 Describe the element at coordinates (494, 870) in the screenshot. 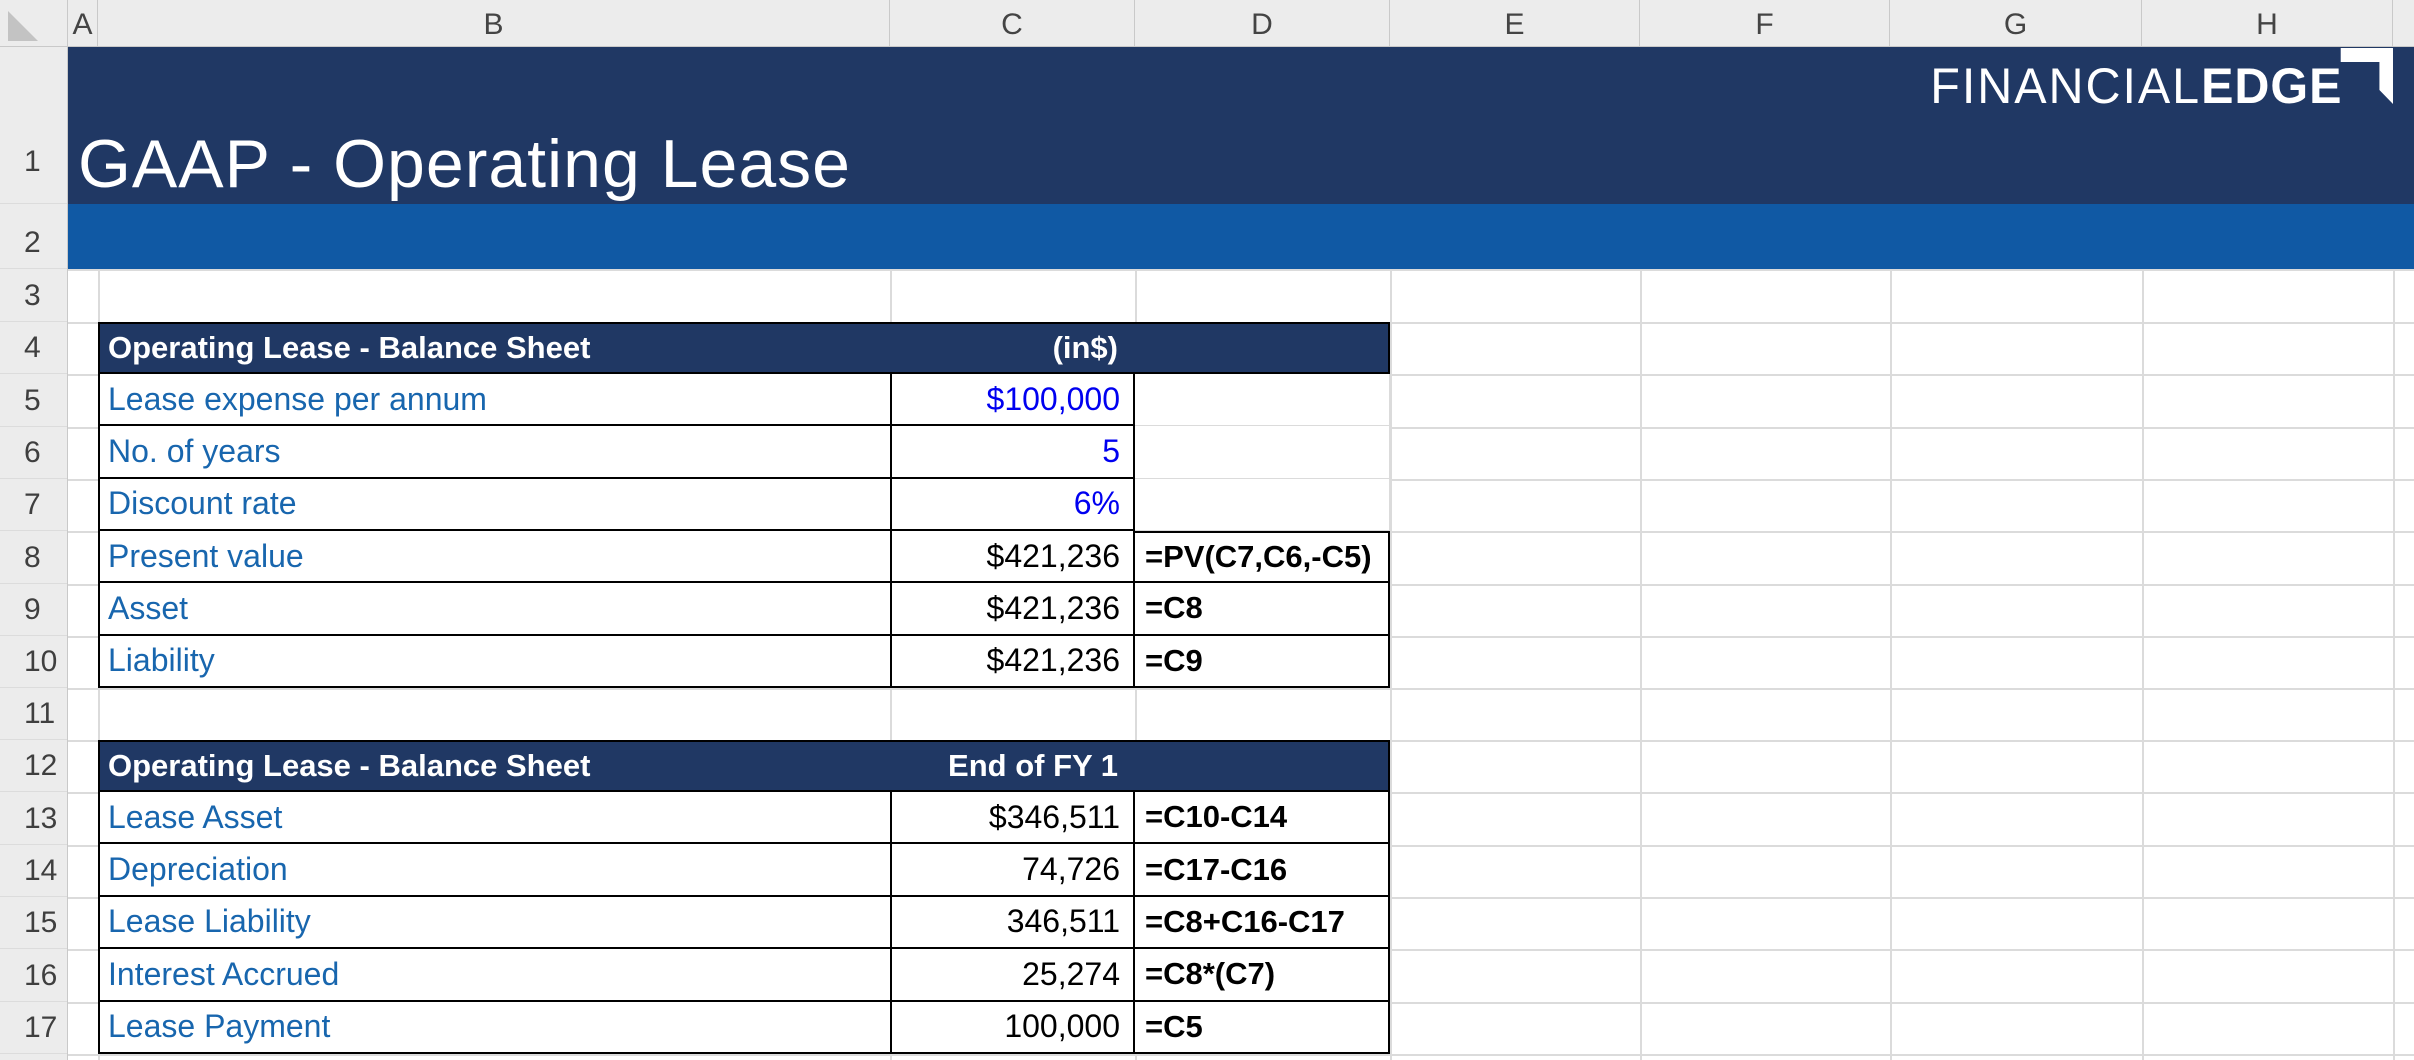

I see `row-label: Depreciation` at that location.